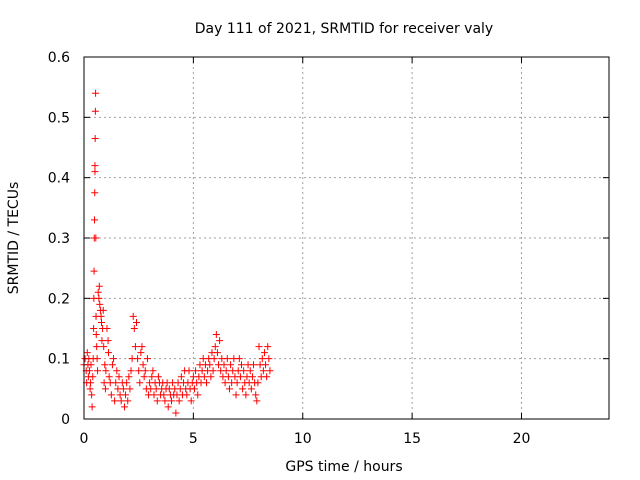  I want to click on y-tick-label: 0.4, so click(59, 179).